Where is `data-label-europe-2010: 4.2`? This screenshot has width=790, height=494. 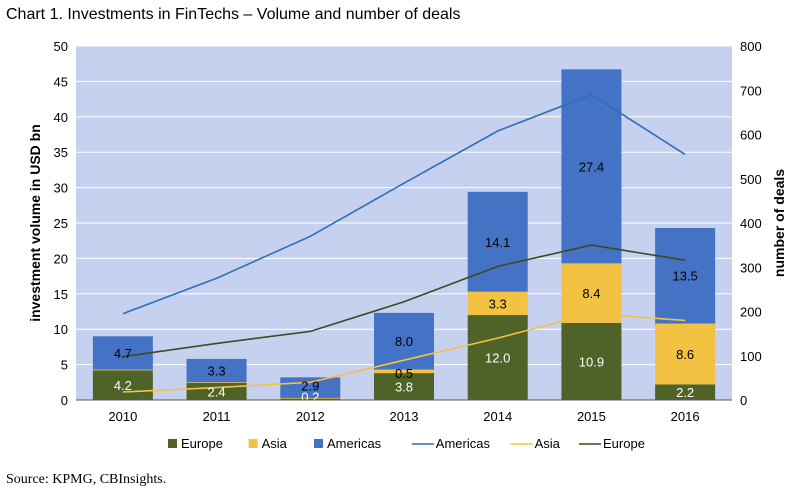
data-label-europe-2010: 4.2 is located at coordinates (123, 385).